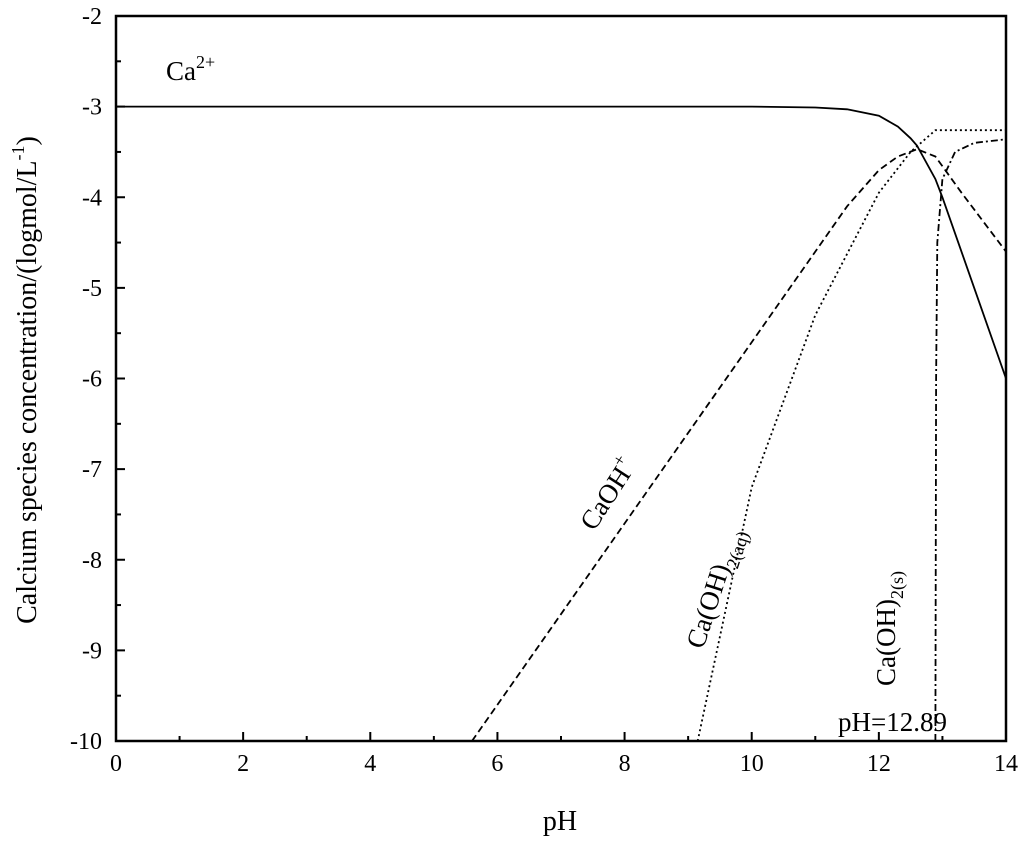 The height and width of the screenshot is (841, 1024). What do you see at coordinates (18, 152) in the screenshot?
I see `y-axis-title-sup: -1` at bounding box center [18, 152].